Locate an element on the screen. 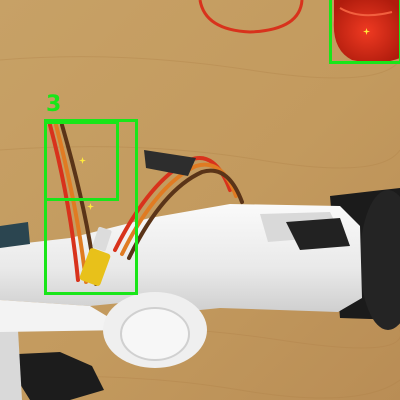 This screenshot has height=400, width=400. rubber-band is located at coordinates (251, 17).